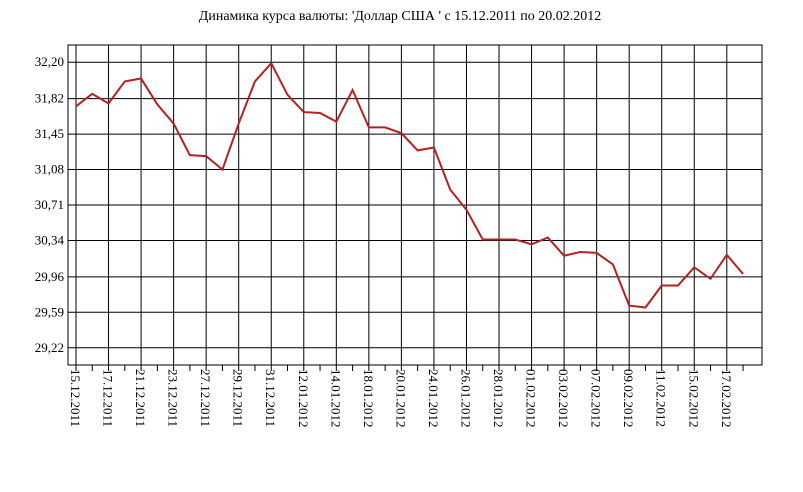  Describe the element at coordinates (49, 133) in the screenshot. I see `y-tick-label: 31,45` at that location.